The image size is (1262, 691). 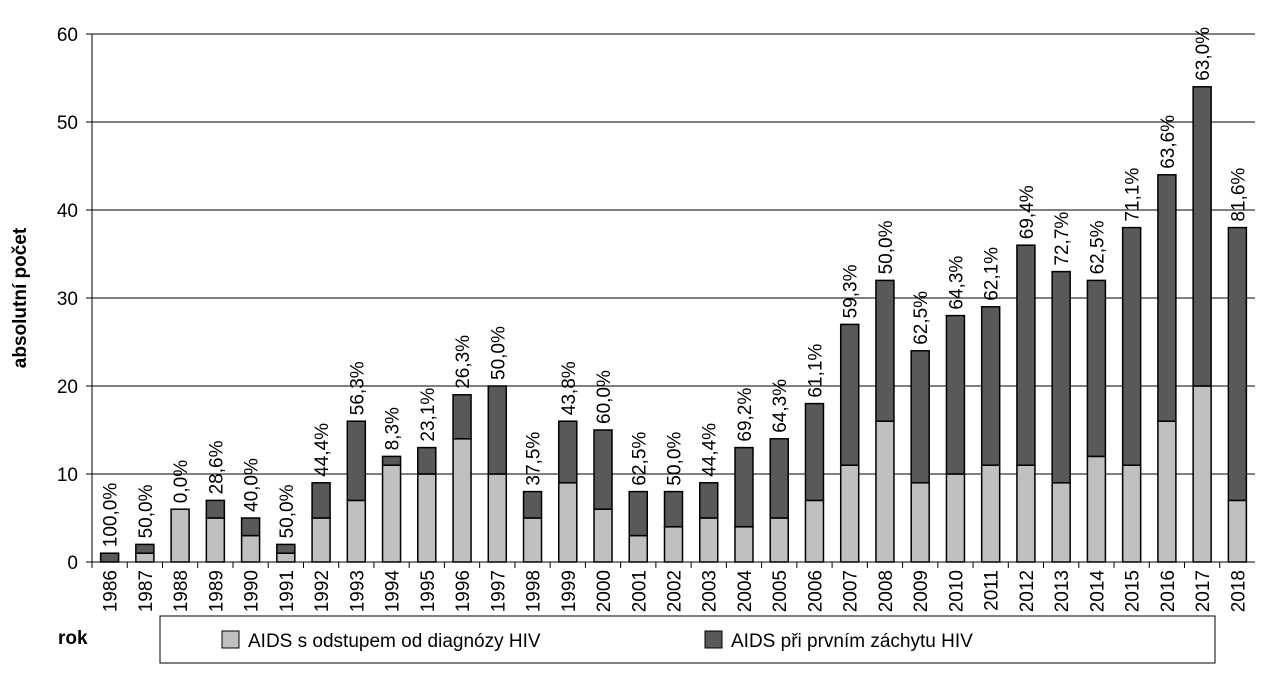 I want to click on x-tick-label: 1986, so click(x=111, y=591).